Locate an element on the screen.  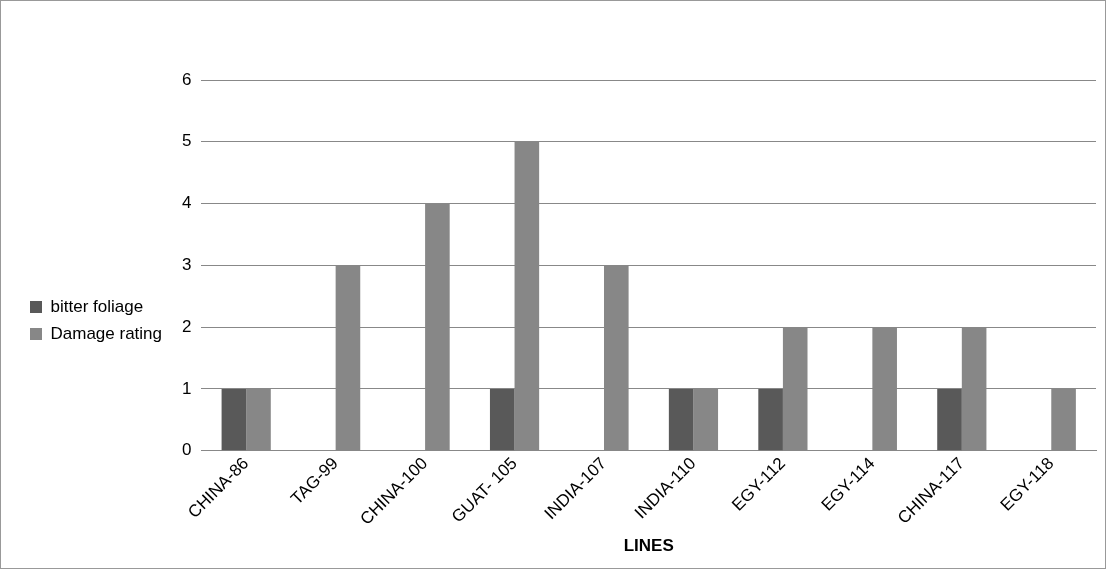
y-tick-label: 1 is located at coordinates (186, 388).